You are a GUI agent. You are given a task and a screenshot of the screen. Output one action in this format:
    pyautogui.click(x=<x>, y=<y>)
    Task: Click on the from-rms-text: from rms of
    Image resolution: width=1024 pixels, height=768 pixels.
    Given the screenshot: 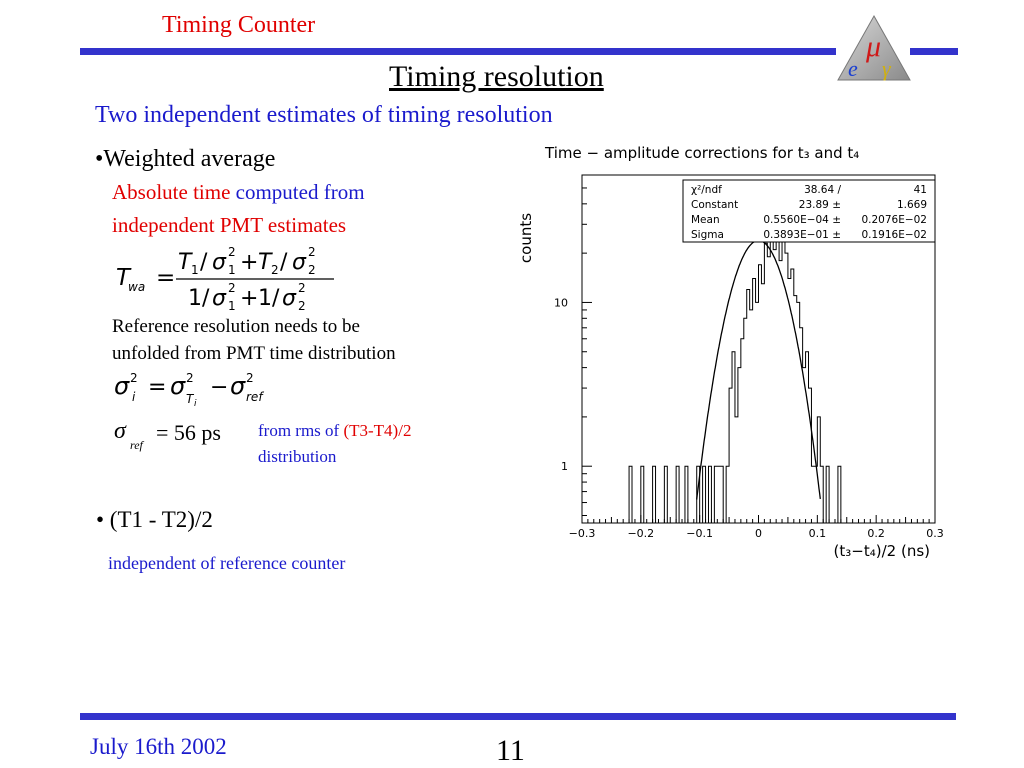 What is the action you would take?
    pyautogui.click(x=299, y=430)
    